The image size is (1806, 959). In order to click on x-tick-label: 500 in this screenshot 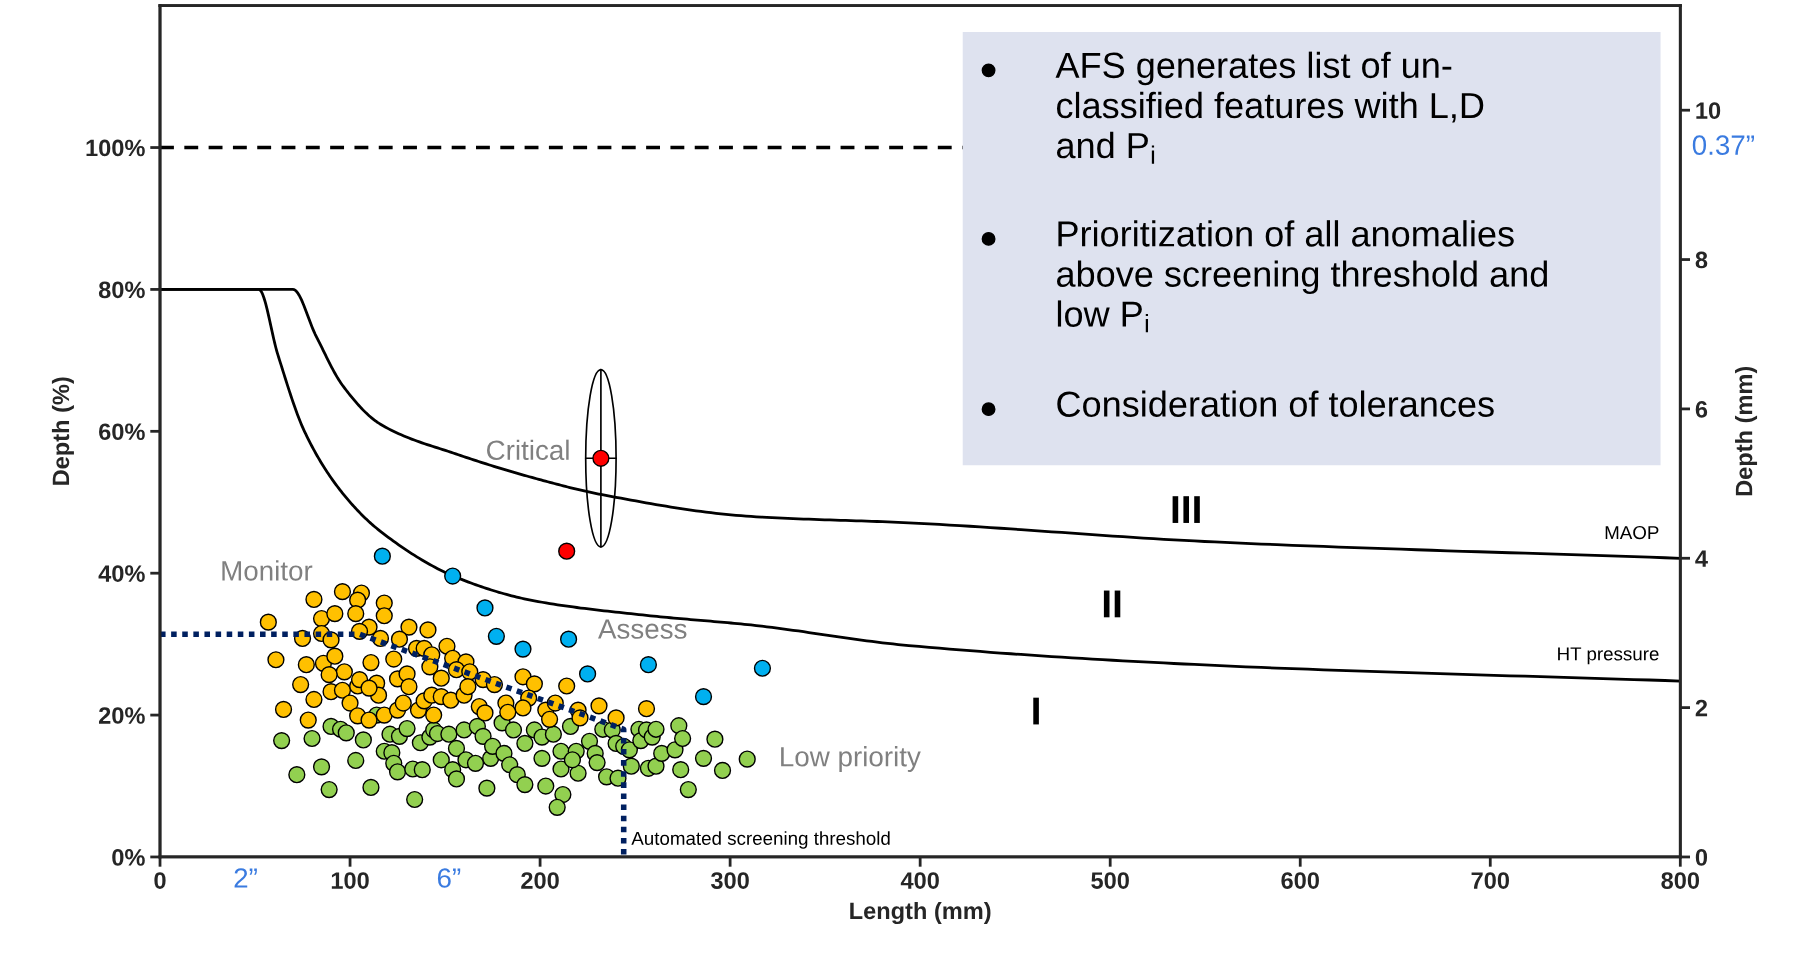, I will do `click(1110, 880)`.